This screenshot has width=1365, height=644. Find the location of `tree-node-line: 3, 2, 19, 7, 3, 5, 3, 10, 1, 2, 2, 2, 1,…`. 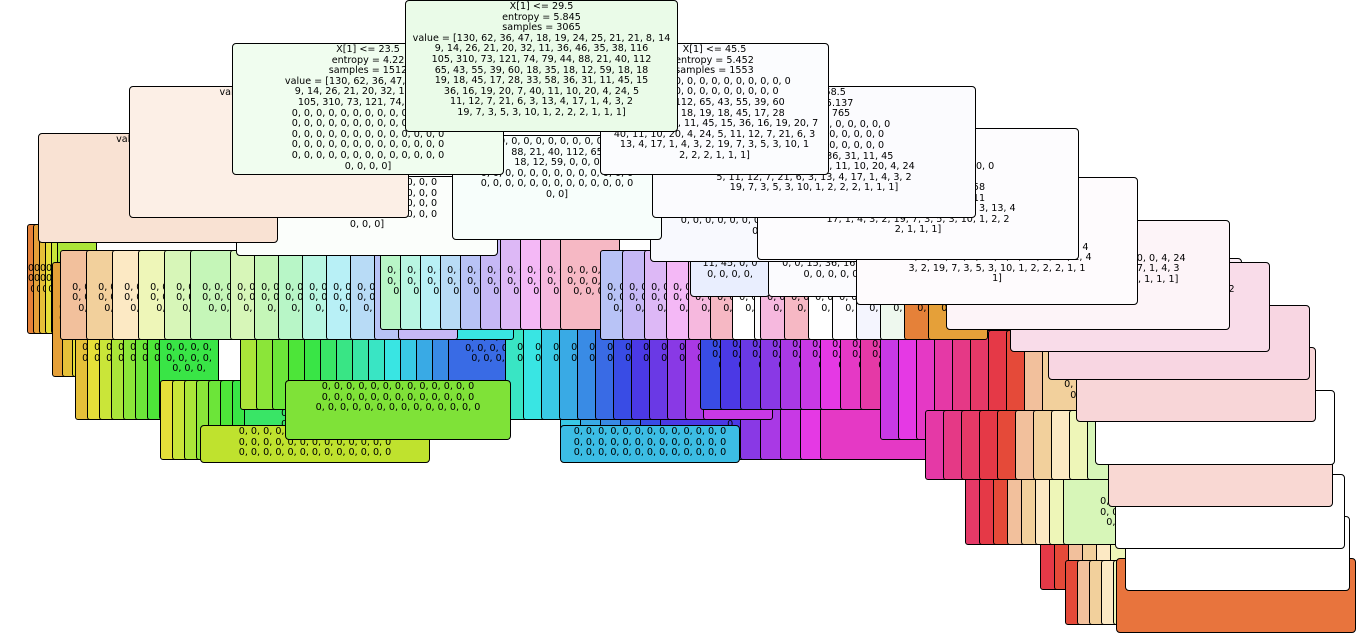

tree-node-line: 3, 2, 19, 7, 3, 5, 3, 10, 1, 2, 2, 2, 1,… is located at coordinates (997, 268).